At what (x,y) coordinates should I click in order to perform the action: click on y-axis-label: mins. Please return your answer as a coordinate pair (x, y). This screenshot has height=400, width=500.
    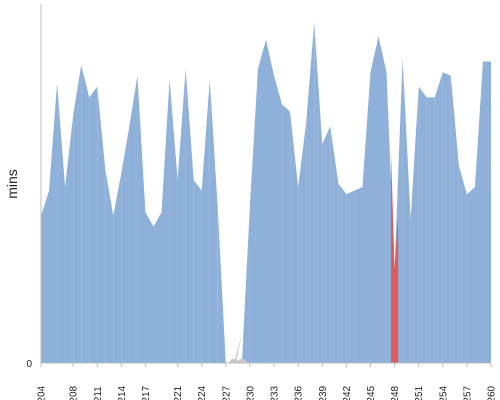
    Looking at the image, I should click on (12, 184).